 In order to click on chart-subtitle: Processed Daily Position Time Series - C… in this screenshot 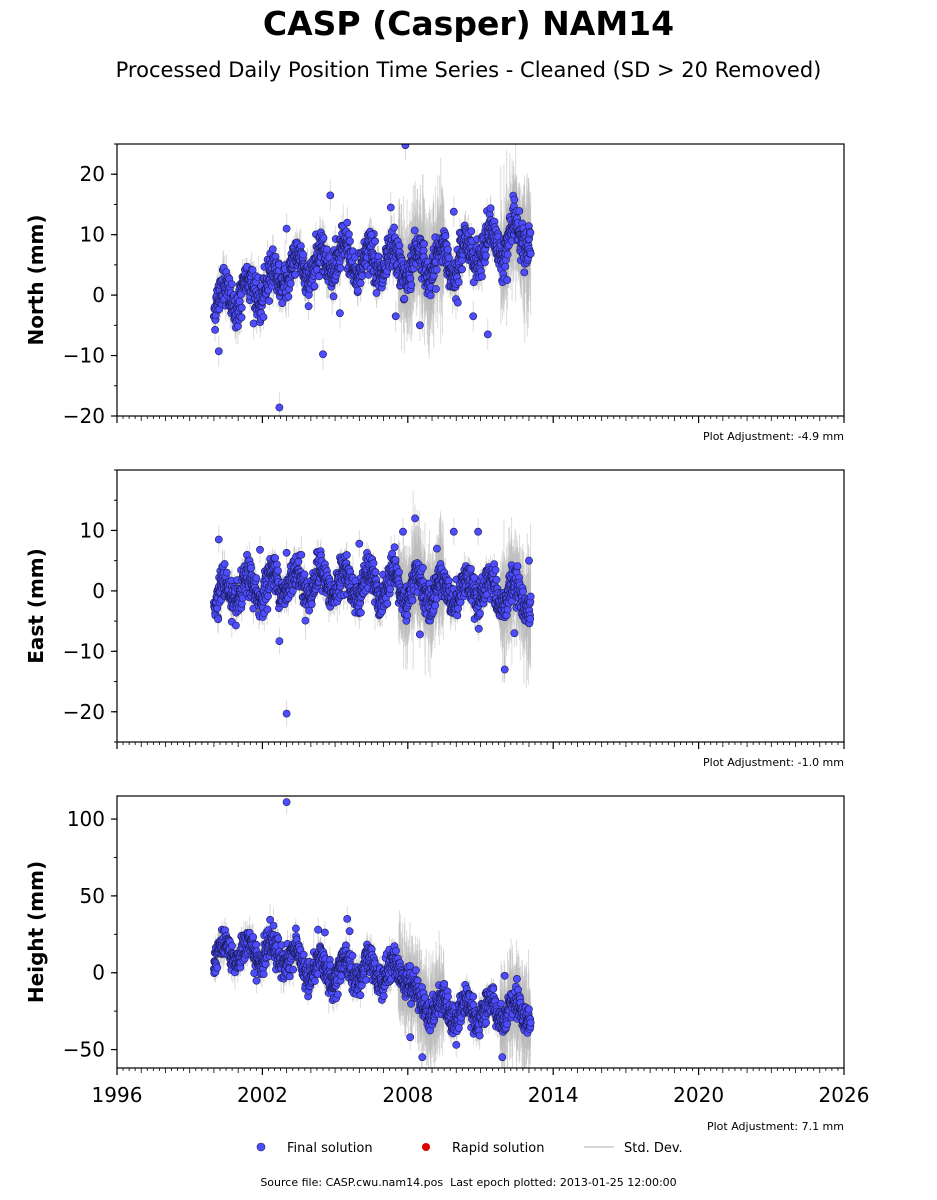, I will do `click(468, 70)`.